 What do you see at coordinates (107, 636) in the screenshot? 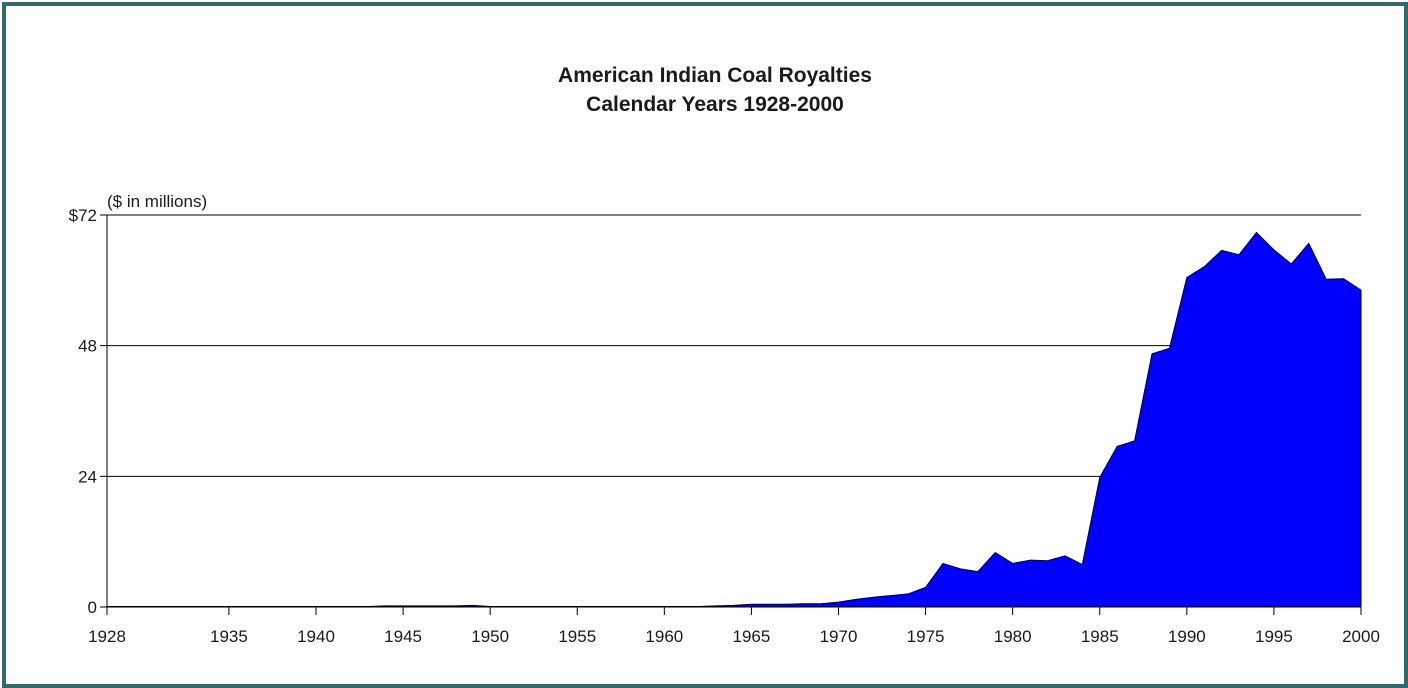
I see `x-tick-label-1928: 1928` at bounding box center [107, 636].